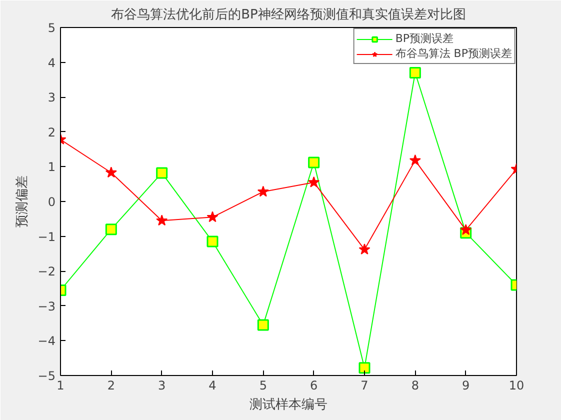  What do you see at coordinates (52, 63) in the screenshot?
I see `y-tick-label: 4` at bounding box center [52, 63].